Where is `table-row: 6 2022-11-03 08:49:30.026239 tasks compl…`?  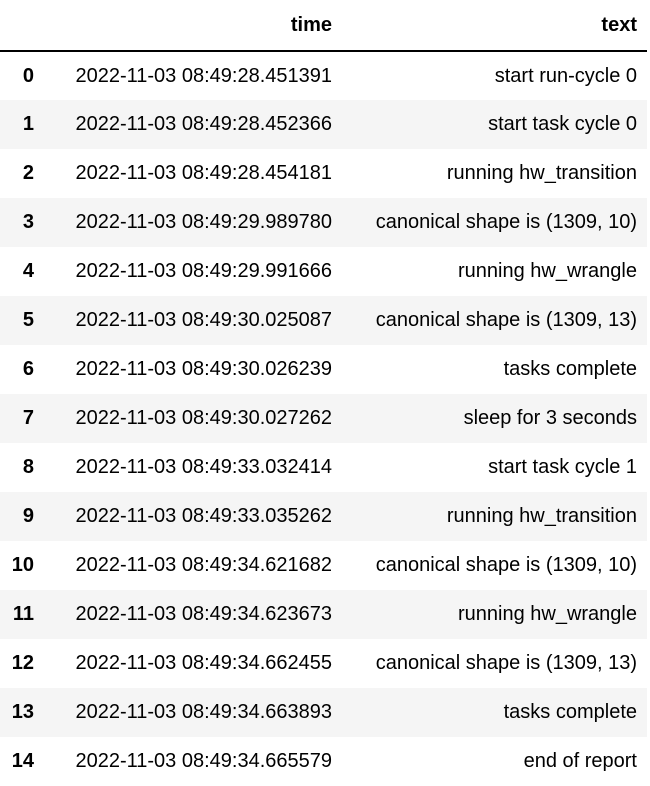
table-row: 6 2022-11-03 08:49:30.026239 tasks compl… is located at coordinates (323, 369).